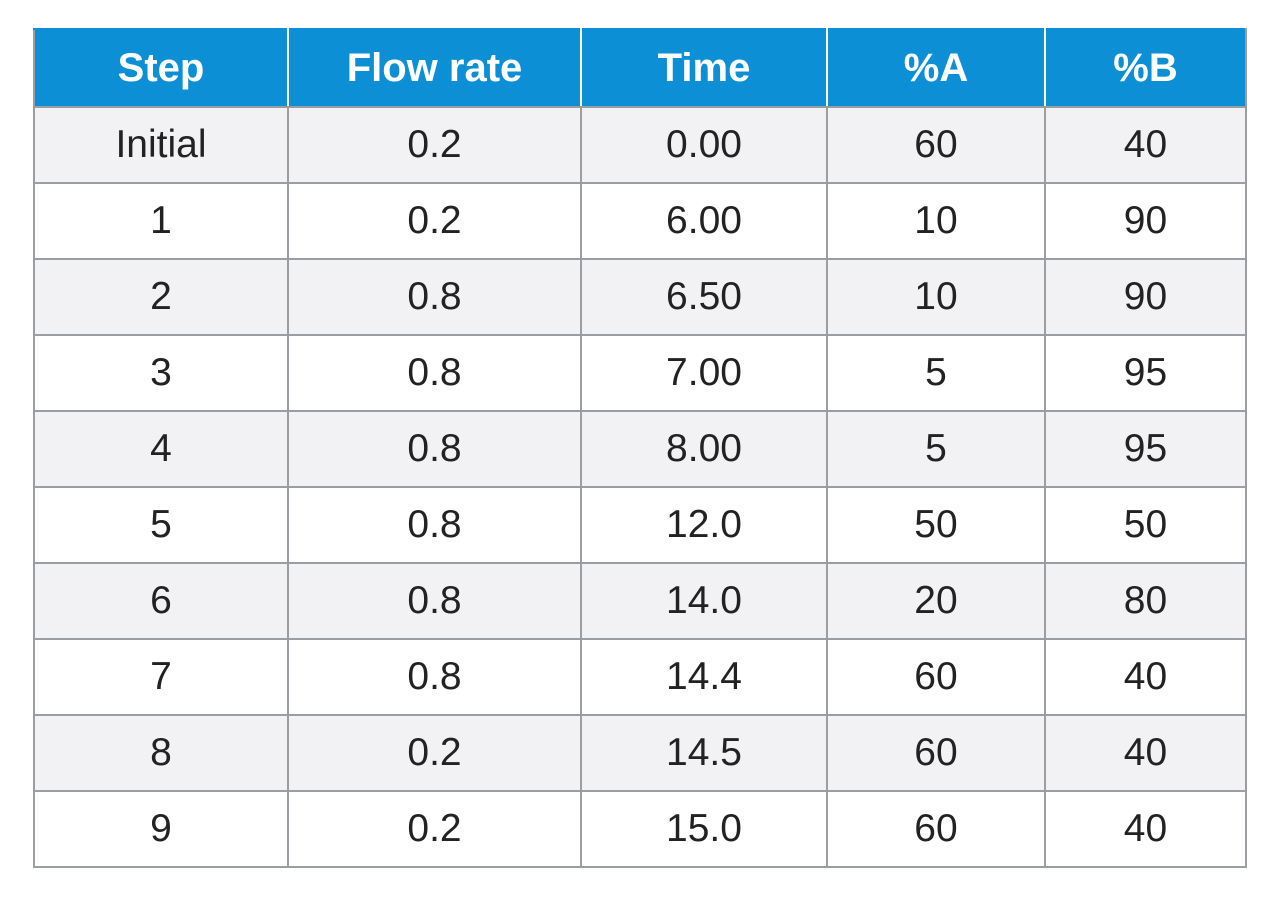 The width and height of the screenshot is (1280, 897). I want to click on table-row: 5 0.8 12.0 50 50, so click(640, 525).